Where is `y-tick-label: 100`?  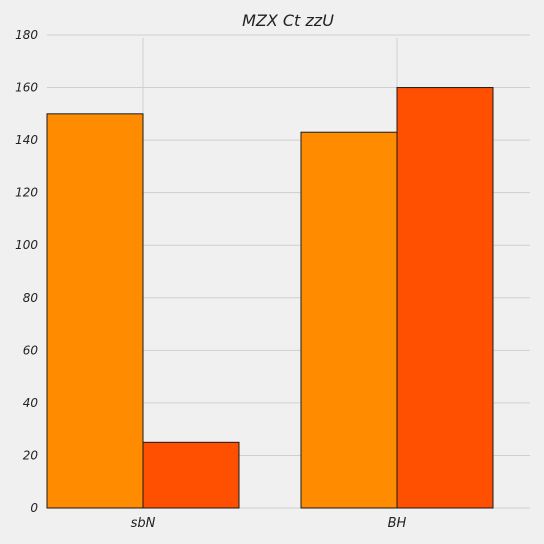
y-tick-label: 100 is located at coordinates (26, 245).